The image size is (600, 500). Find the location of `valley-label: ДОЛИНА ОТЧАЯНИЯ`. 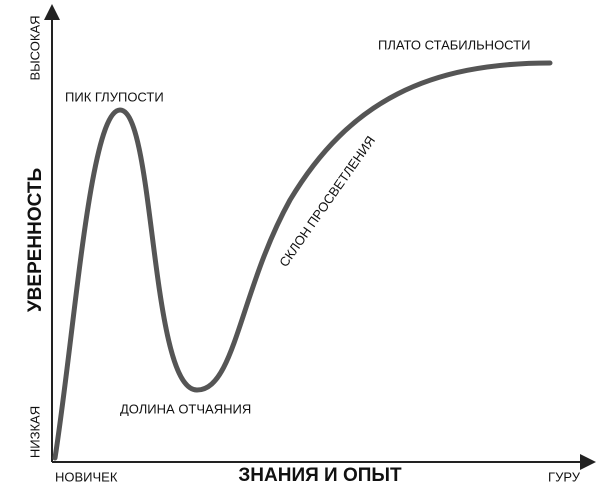

valley-label: ДОЛИНА ОТЧАЯНИЯ is located at coordinates (185, 408).